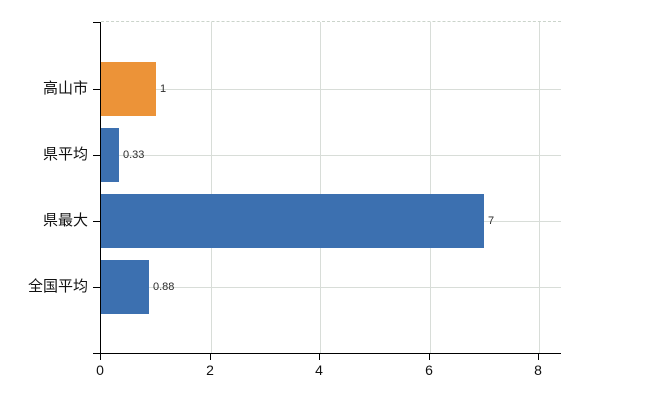 The width and height of the screenshot is (650, 400). Describe the element at coordinates (319, 370) in the screenshot. I see `x-axis-tick-label: 4` at that location.